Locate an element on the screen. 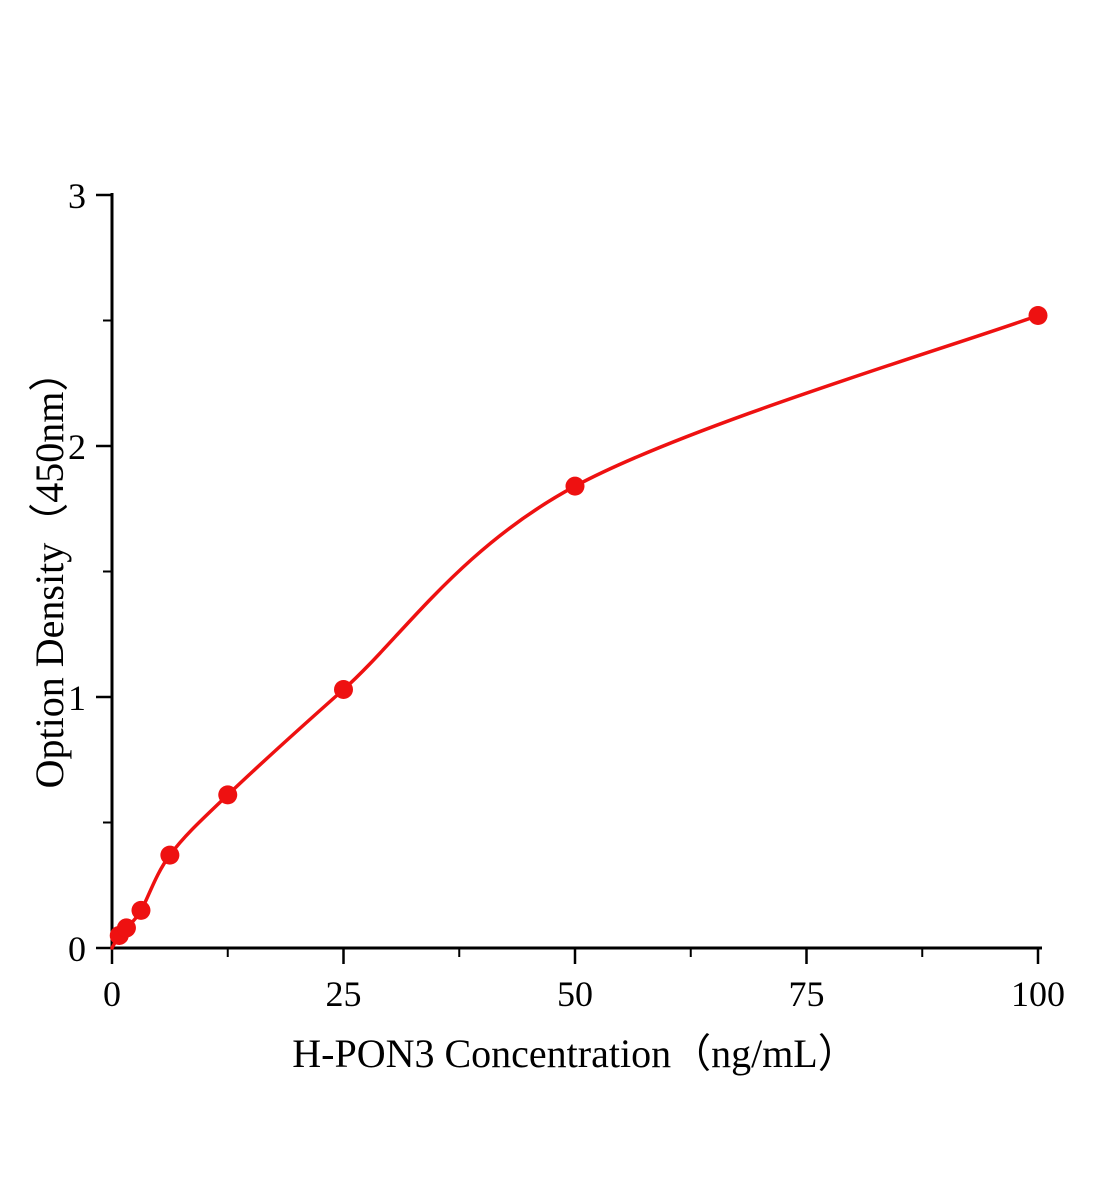 The width and height of the screenshot is (1104, 1200). y-tick-label: 2 is located at coordinates (77, 447).